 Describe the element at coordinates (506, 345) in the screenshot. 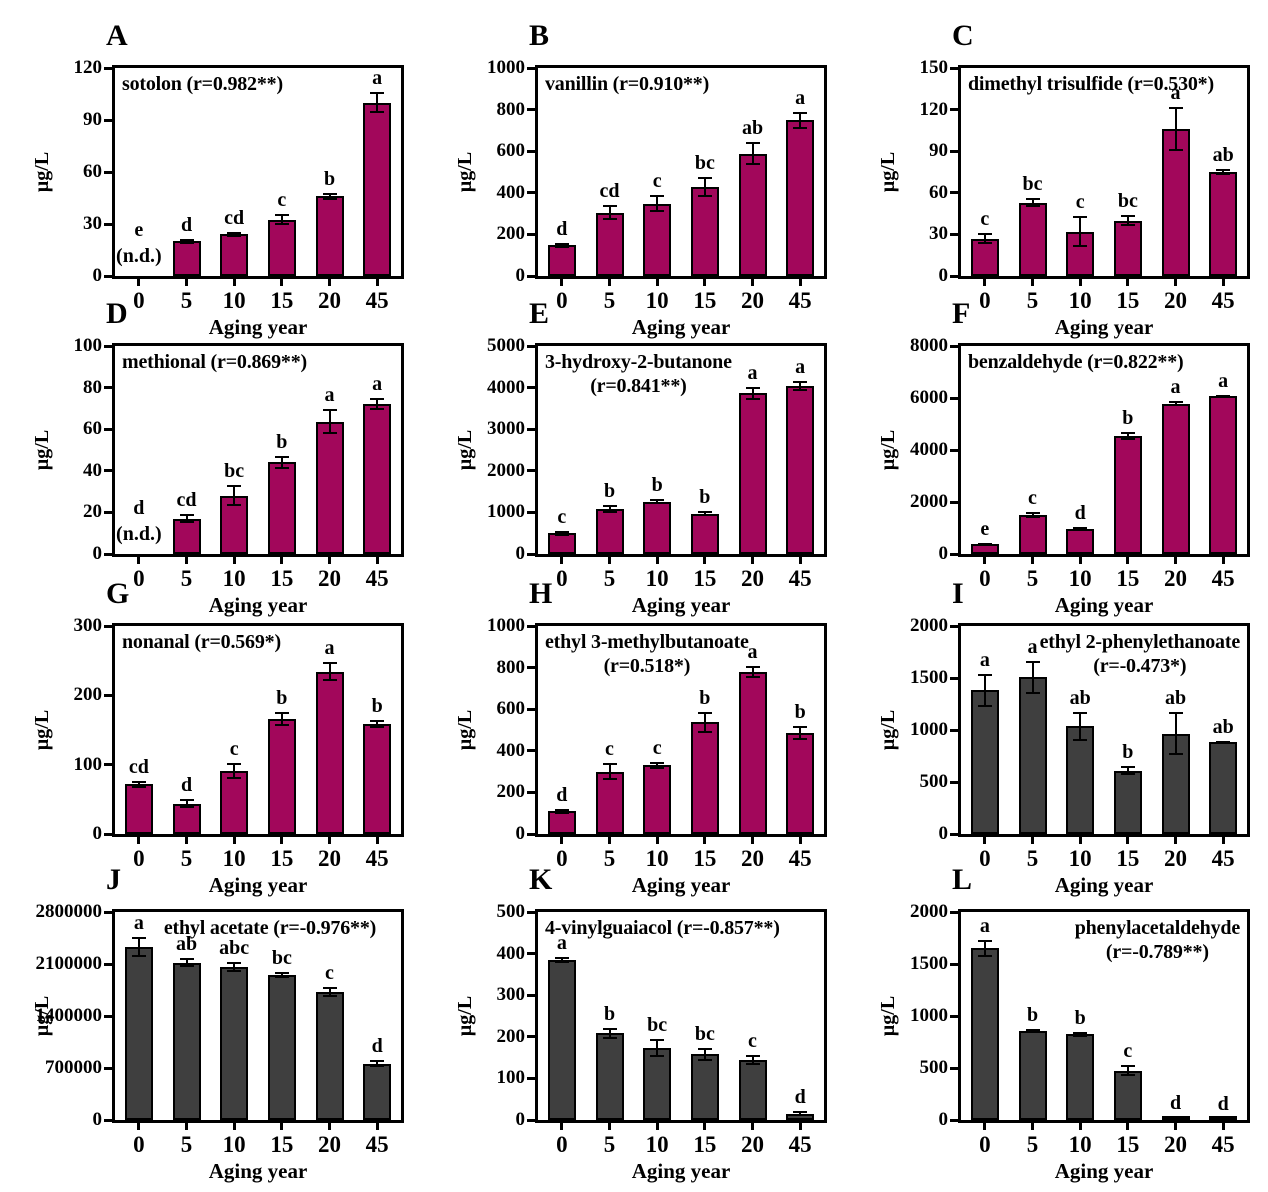

I see `y-tick-label: 5000` at that location.